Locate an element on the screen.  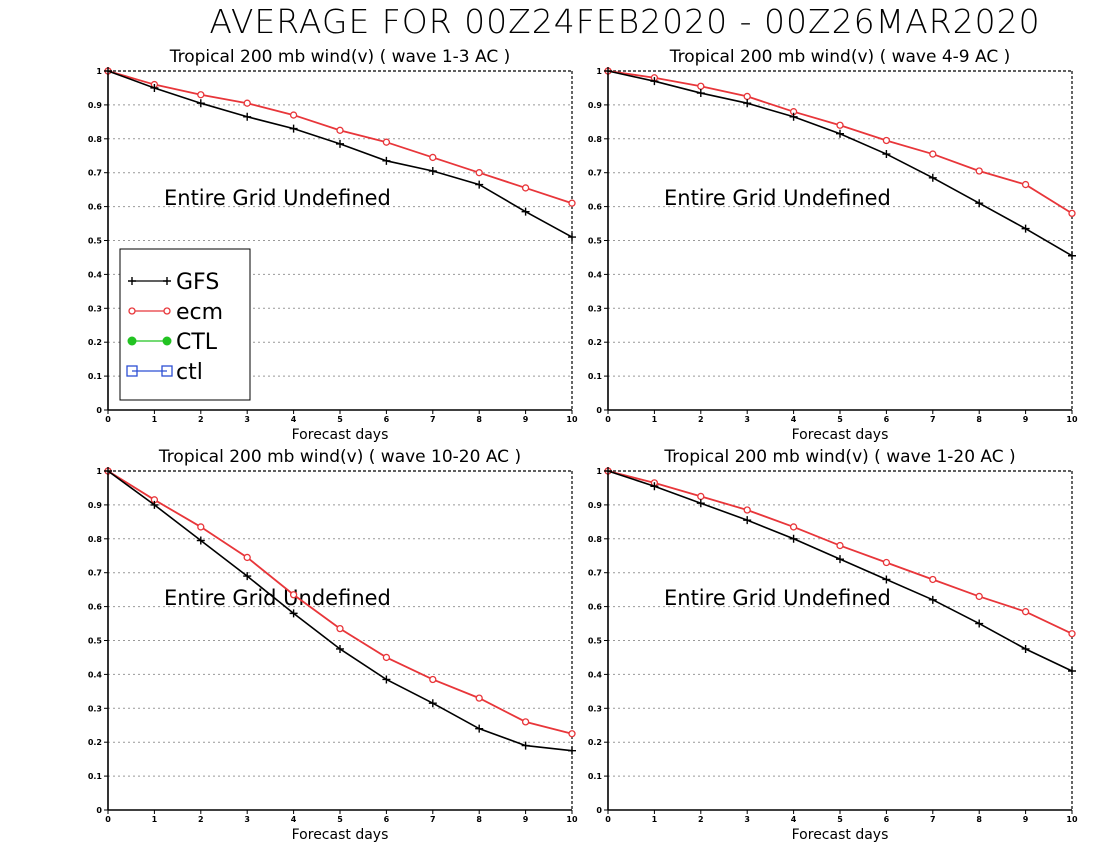
x-tick-label: 6 is located at coordinates (887, 819).